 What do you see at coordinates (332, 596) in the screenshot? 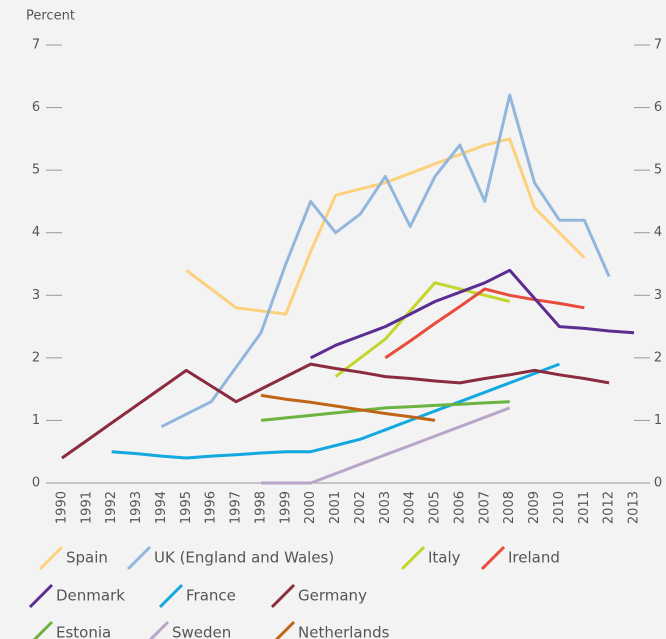
I see `legend-label: Germany` at bounding box center [332, 596].